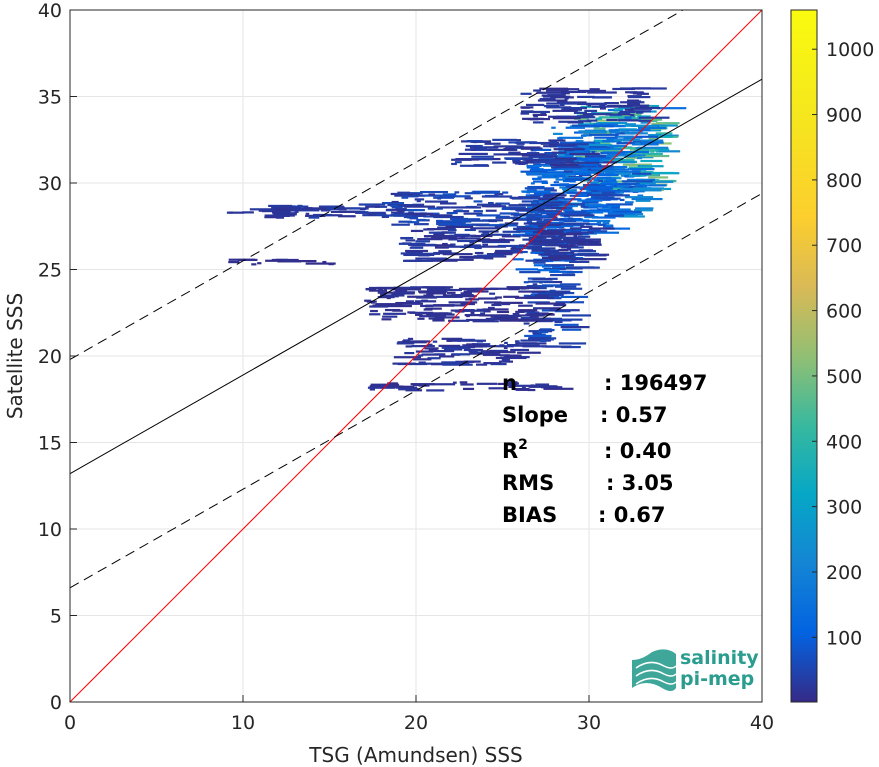 Image resolution: width=879 pixels, height=767 pixels. What do you see at coordinates (515, 450) in the screenshot?
I see `stat-label: R2` at bounding box center [515, 450].